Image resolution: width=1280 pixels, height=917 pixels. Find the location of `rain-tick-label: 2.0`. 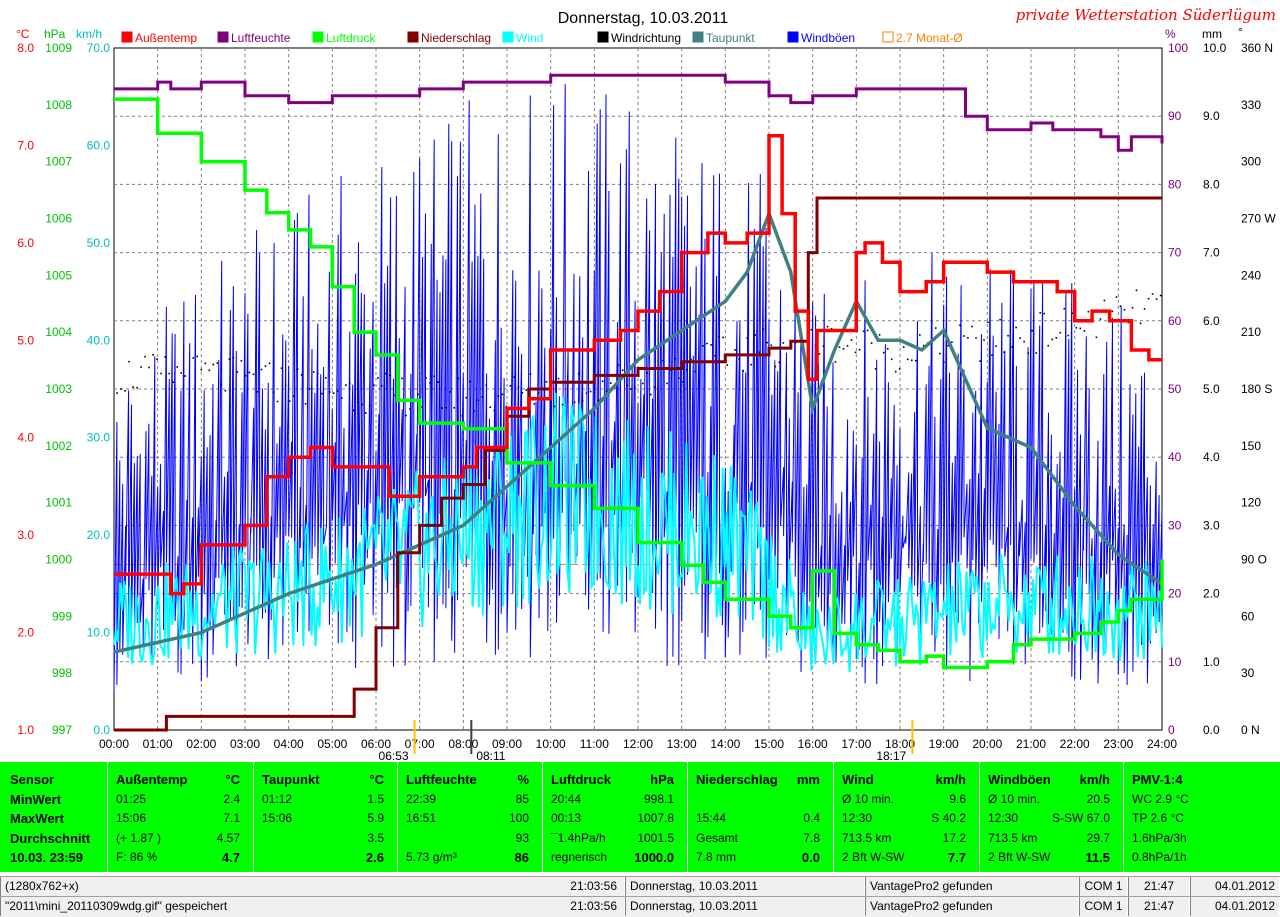

rain-tick-label: 2.0 is located at coordinates (1211, 594).